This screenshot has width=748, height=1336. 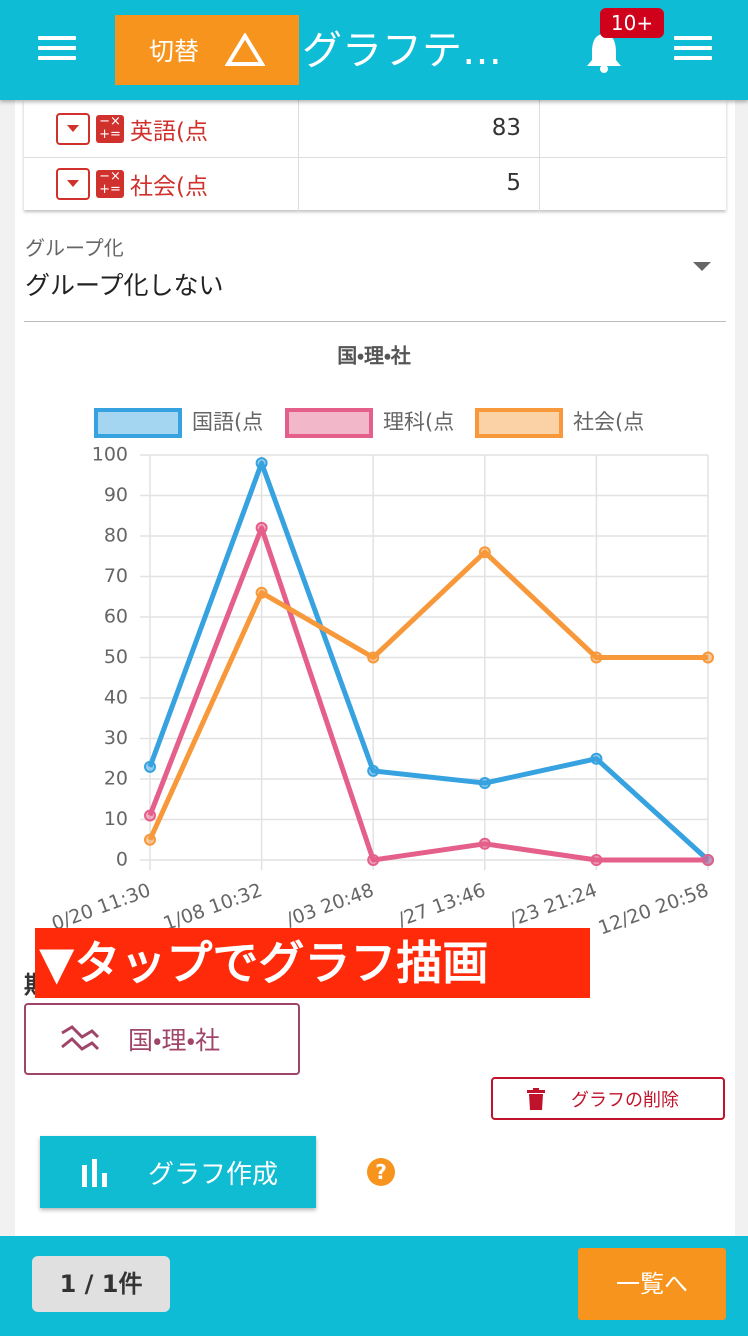 I want to click on triangle-icon, so click(x=245, y=49).